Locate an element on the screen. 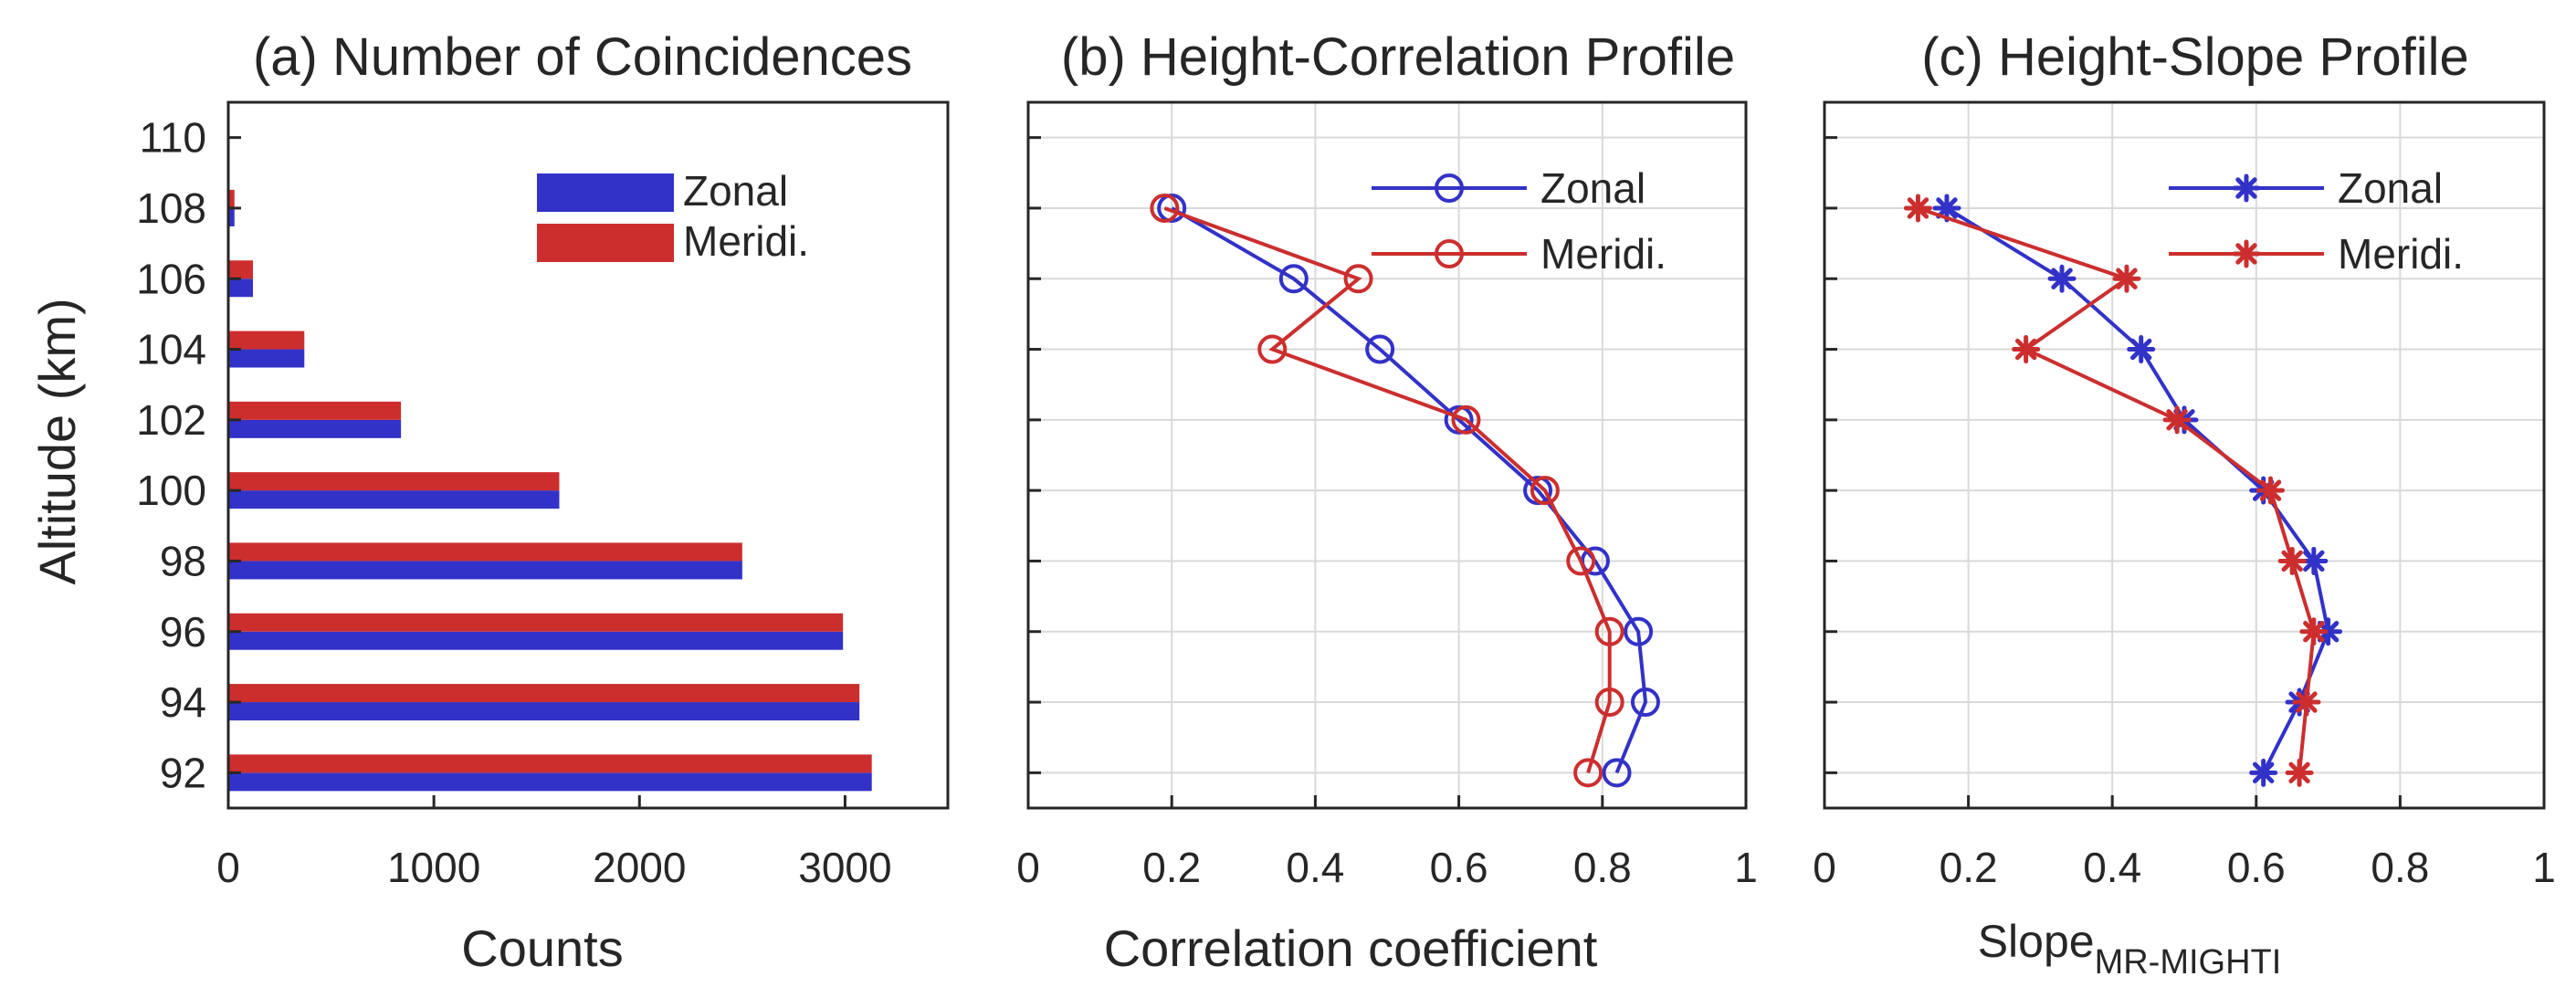  y-tick-label: 98 is located at coordinates (183, 560).